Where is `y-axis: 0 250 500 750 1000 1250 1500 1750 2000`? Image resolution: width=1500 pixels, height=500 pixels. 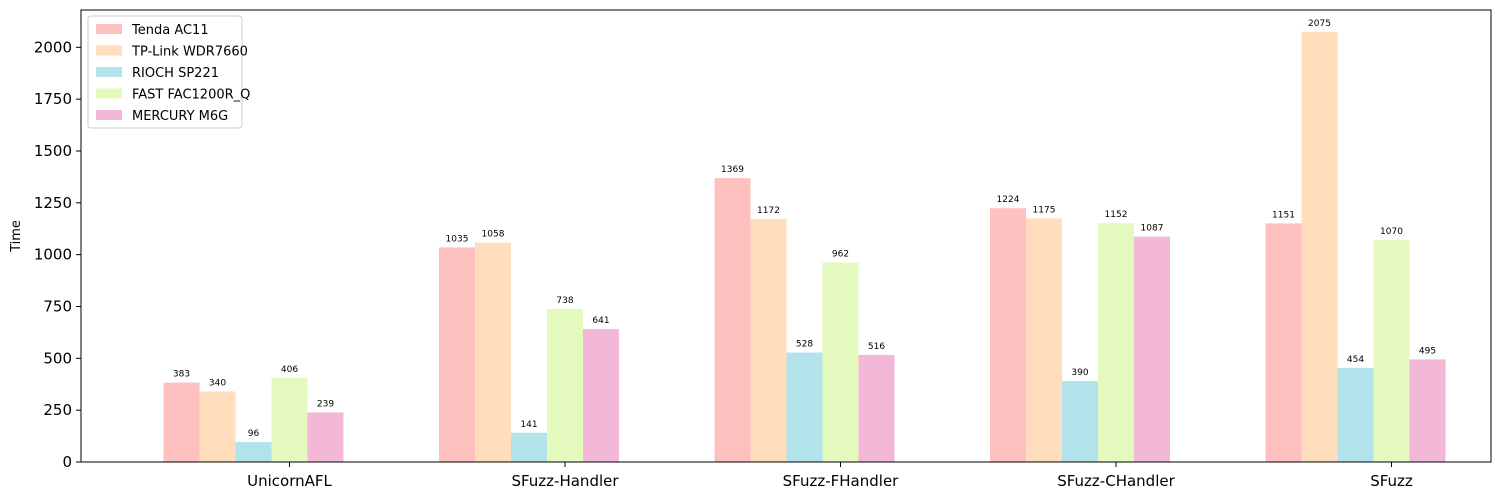 y-axis: 0 250 500 750 1000 1250 1500 1750 2000 is located at coordinates (57, 254).